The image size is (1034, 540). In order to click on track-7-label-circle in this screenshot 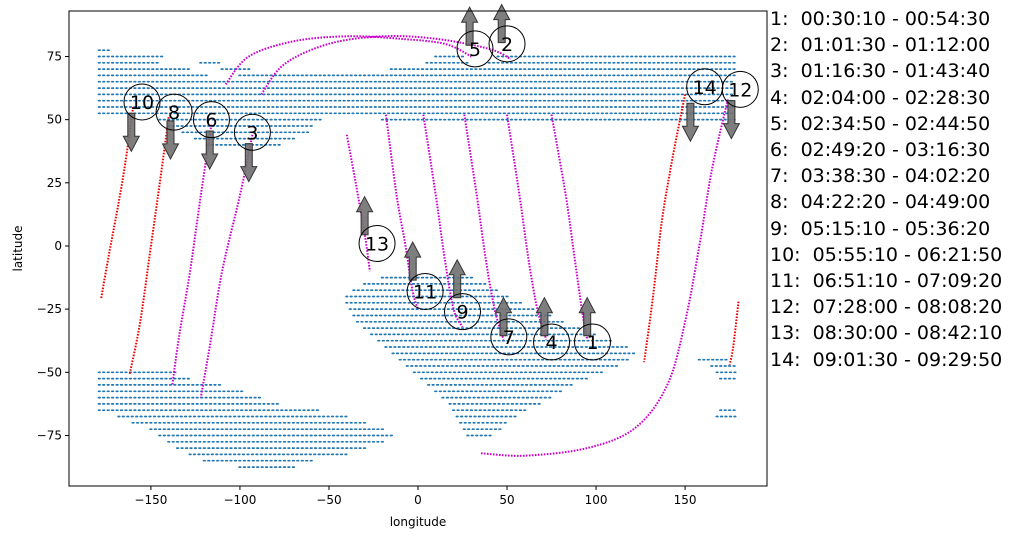, I will do `click(509, 337)`.